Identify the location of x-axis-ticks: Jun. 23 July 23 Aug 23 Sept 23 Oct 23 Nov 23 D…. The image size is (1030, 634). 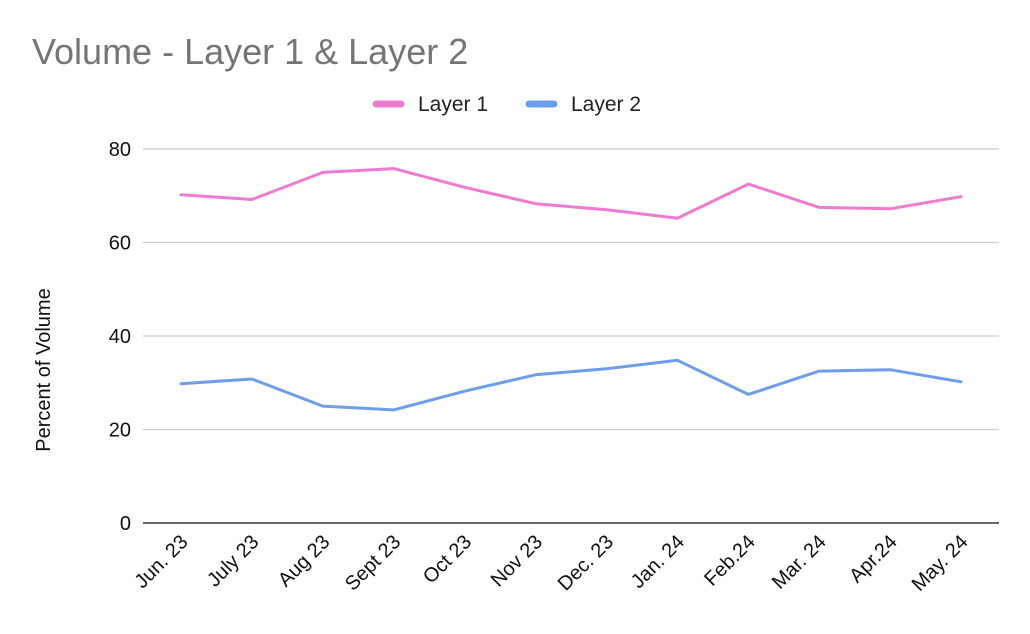
(552, 563).